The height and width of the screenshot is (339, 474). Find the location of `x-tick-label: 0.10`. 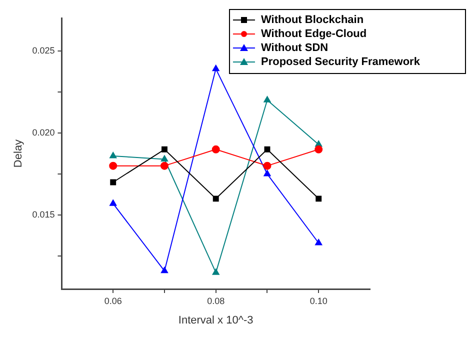

x-tick-label: 0.10 is located at coordinates (319, 301).